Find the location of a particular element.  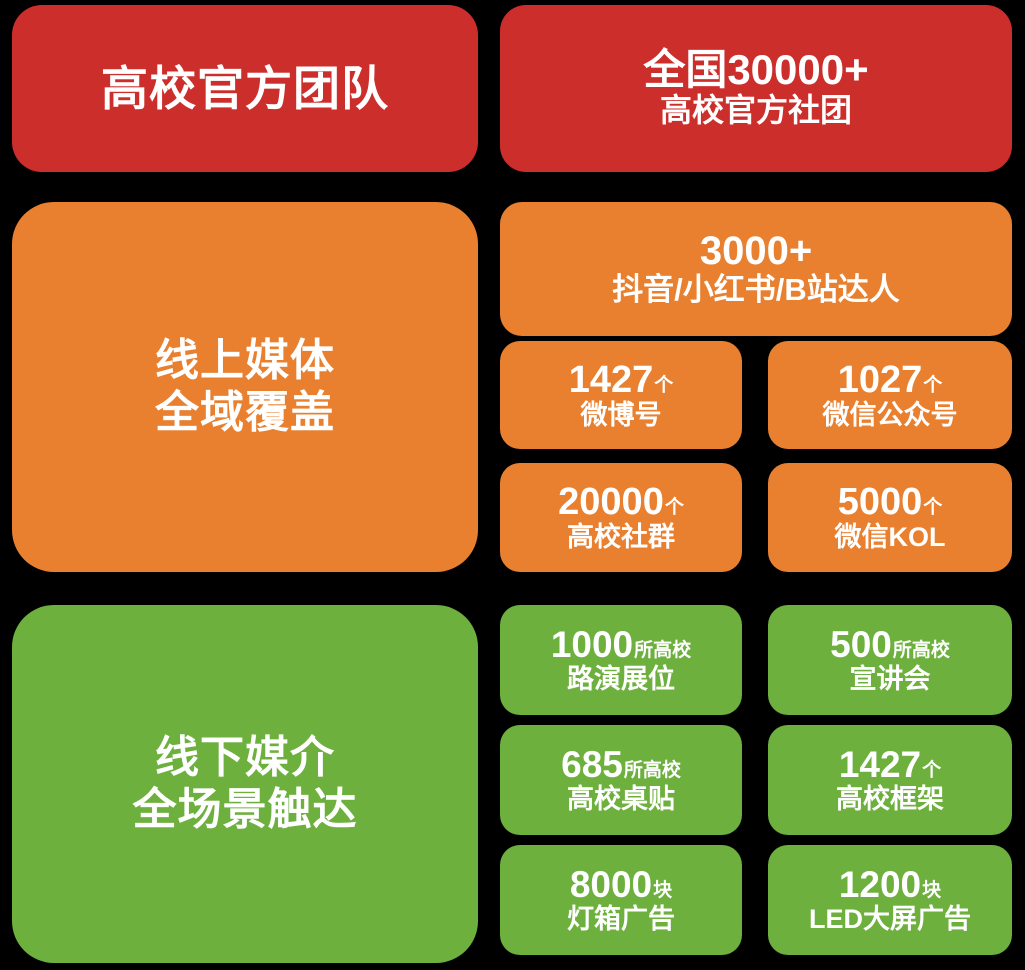

stat-card-roadshow-booth: 1000 所高校 路演展位 is located at coordinates (621, 660).